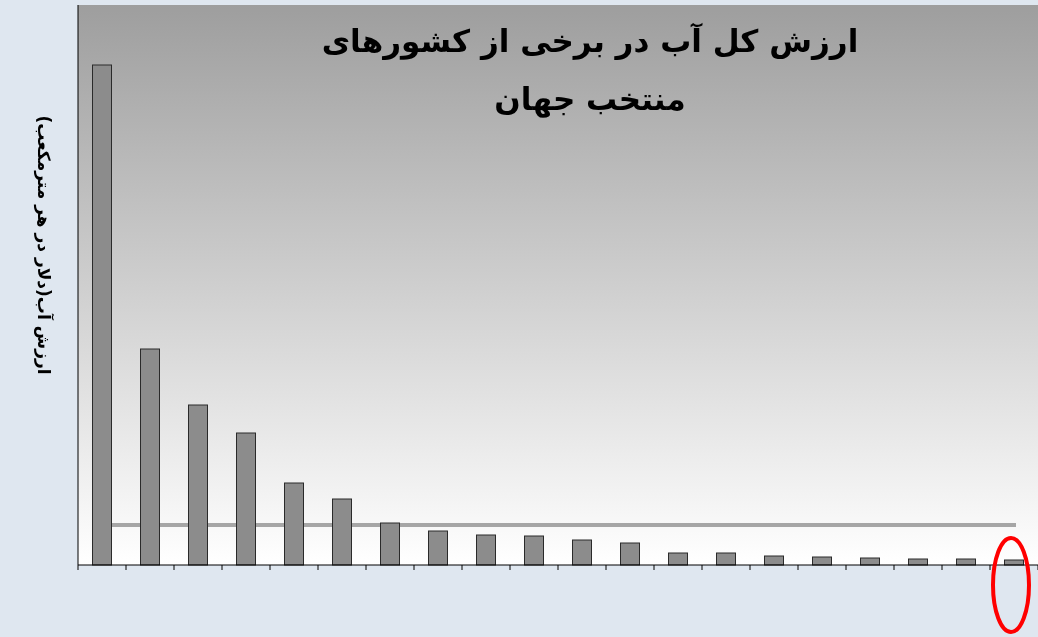 The height and width of the screenshot is (637, 1038). What do you see at coordinates (590, 71) in the screenshot?
I see `chart-title: ارزش کل آب در برخی از کشورهای منتخب جهان` at bounding box center [590, 71].